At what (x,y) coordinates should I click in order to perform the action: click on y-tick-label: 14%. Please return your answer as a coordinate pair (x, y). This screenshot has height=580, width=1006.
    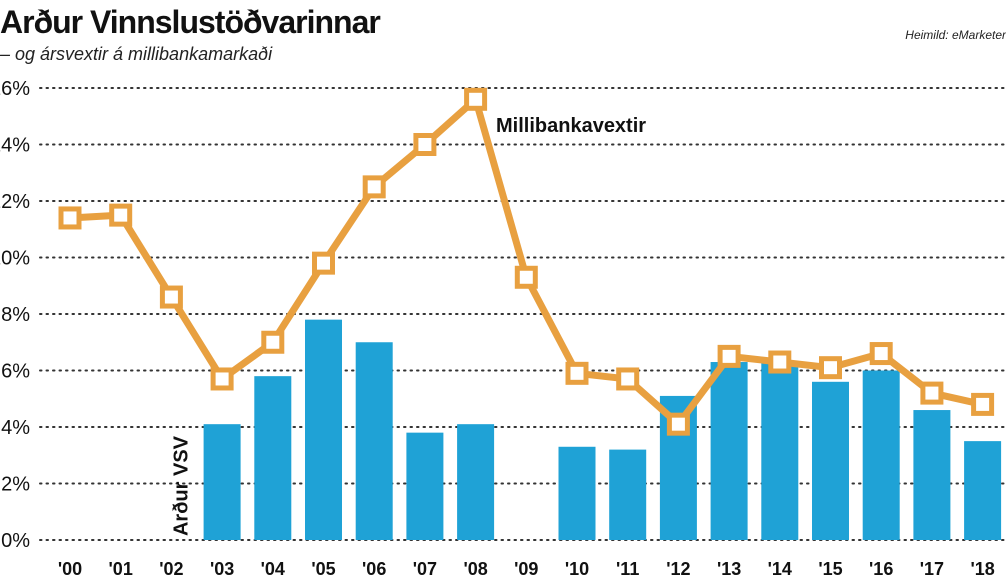
    Looking at the image, I should click on (15, 146).